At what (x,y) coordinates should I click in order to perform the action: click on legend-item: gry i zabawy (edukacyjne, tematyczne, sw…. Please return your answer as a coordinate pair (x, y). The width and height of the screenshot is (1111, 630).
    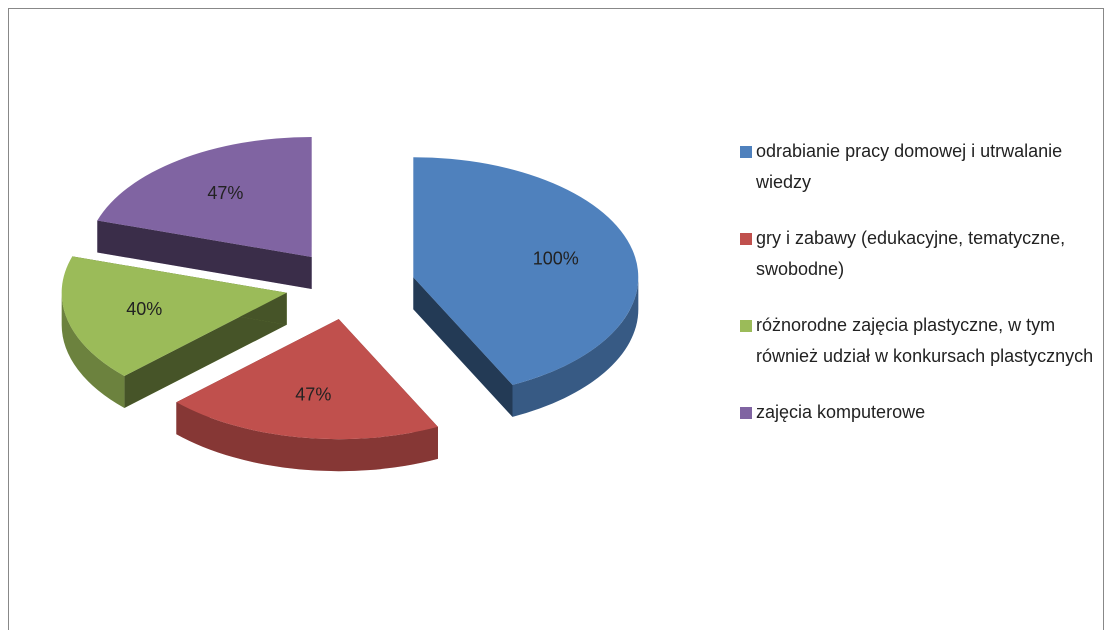
    Looking at the image, I should click on (920, 254).